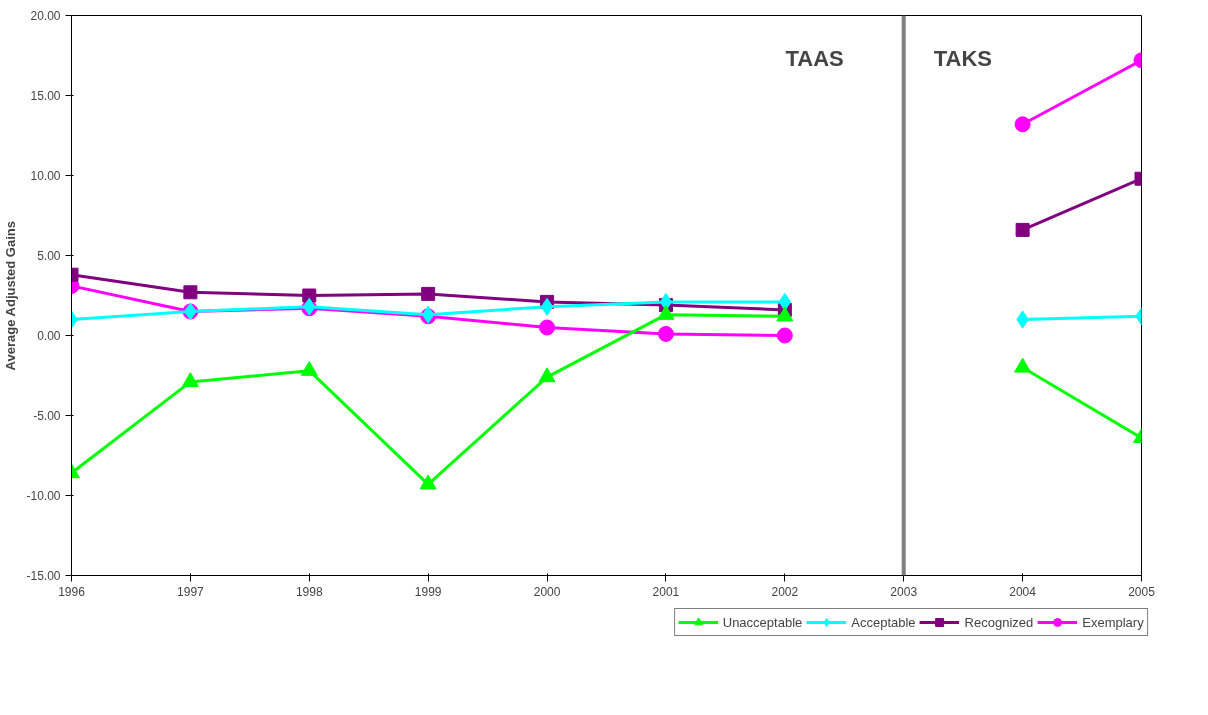  I want to click on y-axis-title: Average Adjusted Gains, so click(11, 296).